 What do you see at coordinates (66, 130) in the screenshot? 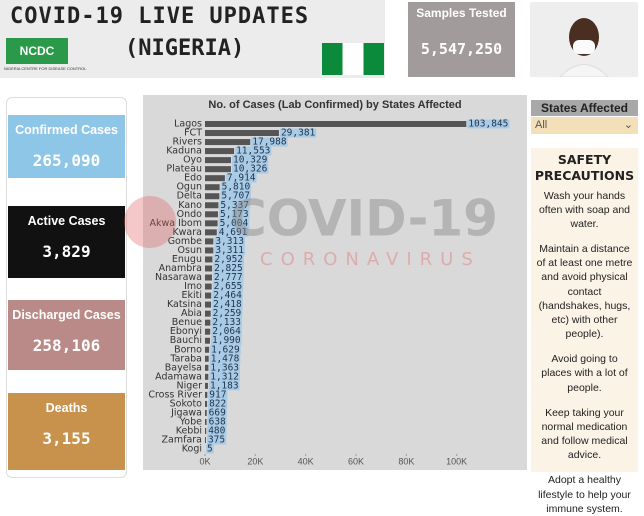
I see `card-label: Confirmed Cases` at bounding box center [66, 130].